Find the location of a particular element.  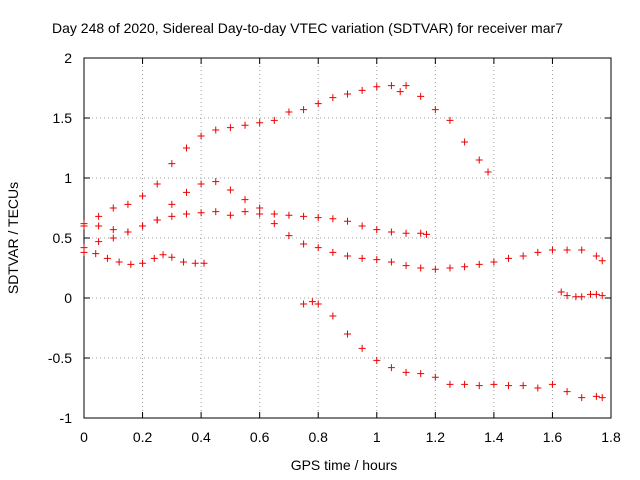

y-tick-label: 0 is located at coordinates (68, 298).